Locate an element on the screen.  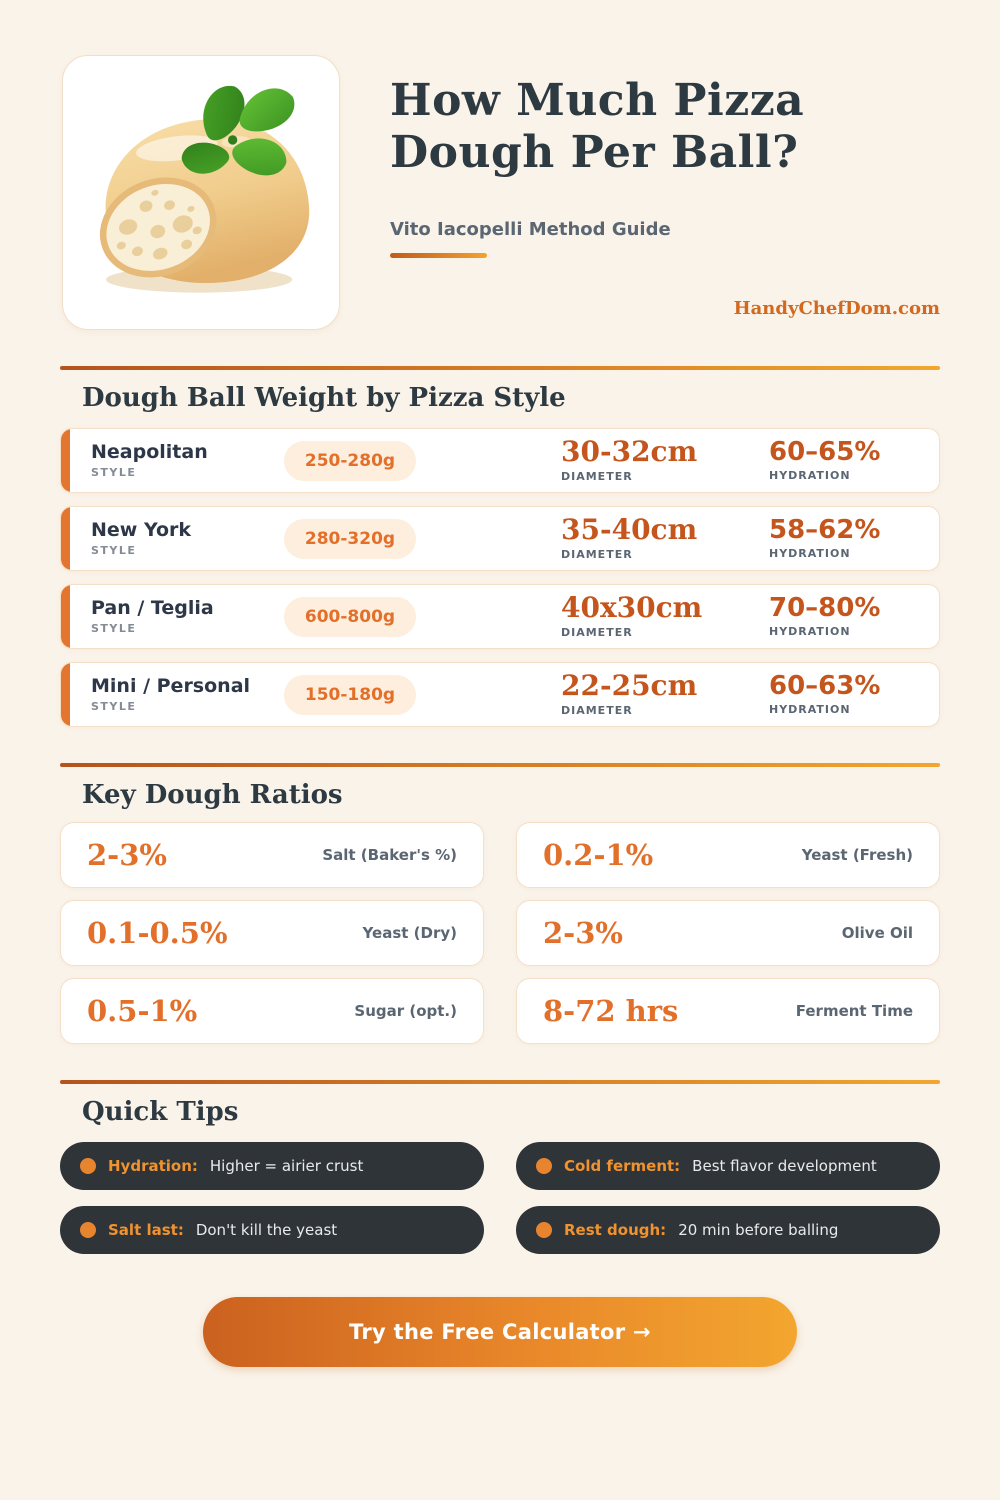
style-cell: Mini / Personal STYLE is located at coordinates (187, 694).